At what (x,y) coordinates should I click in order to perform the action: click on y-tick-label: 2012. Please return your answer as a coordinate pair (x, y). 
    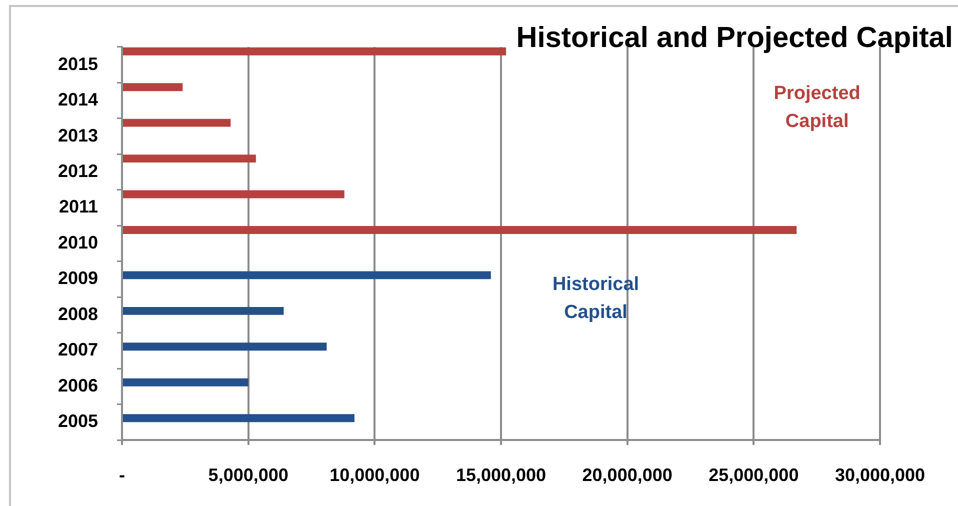
    Looking at the image, I should click on (78, 171).